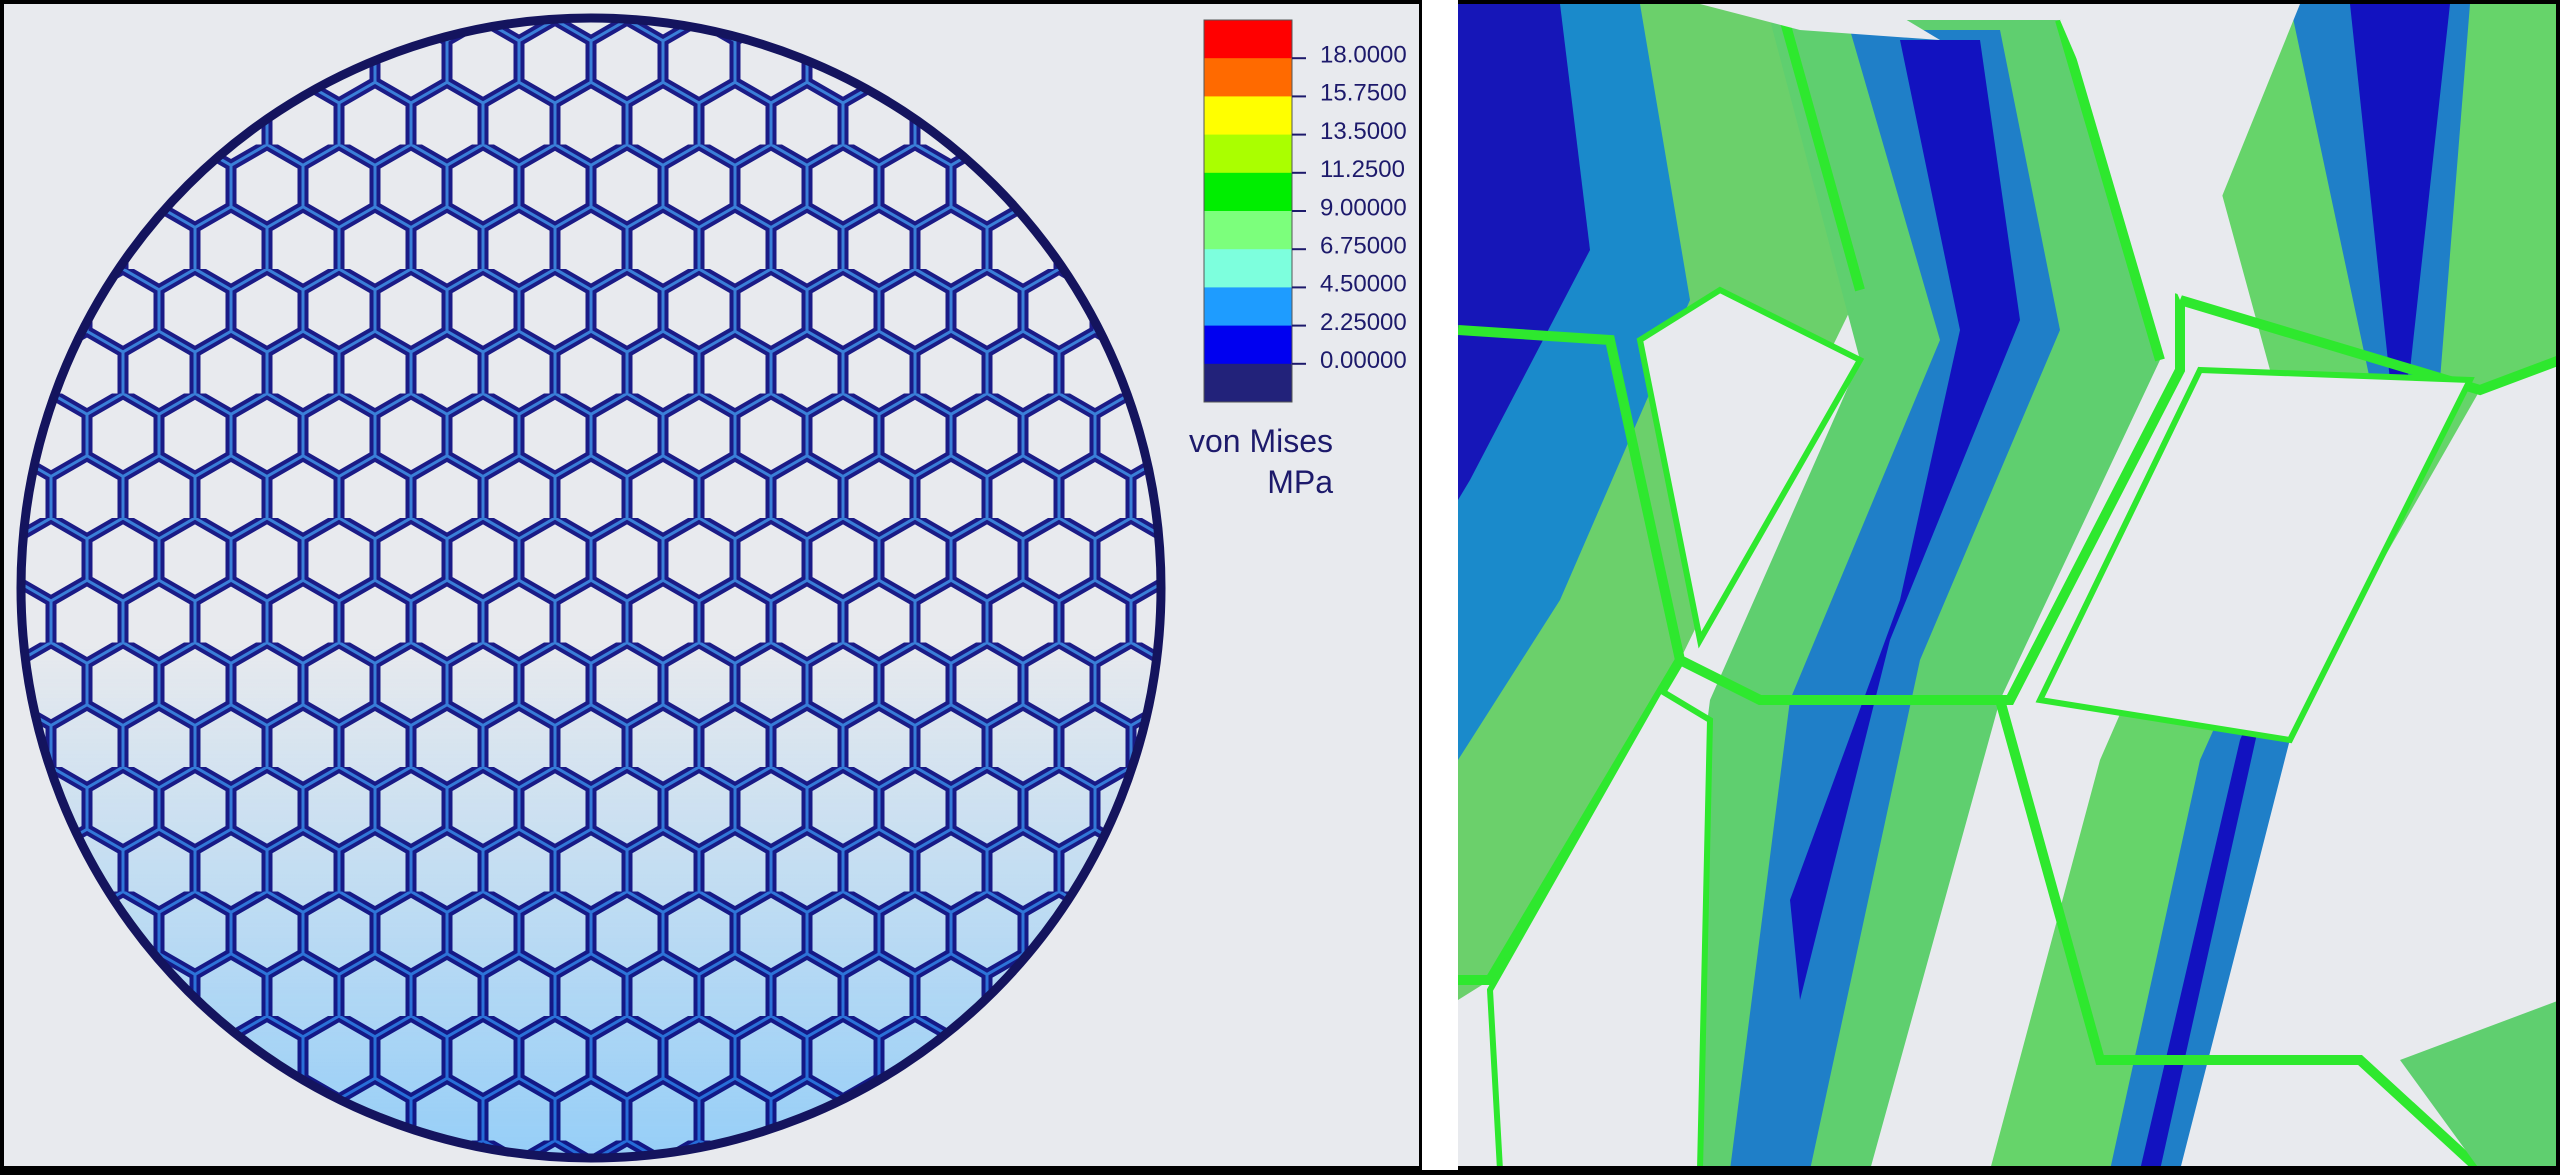 The width and height of the screenshot is (2560, 1175). Describe the element at coordinates (1363, 207) in the screenshot. I see `tick-label: 9.00000` at that location.